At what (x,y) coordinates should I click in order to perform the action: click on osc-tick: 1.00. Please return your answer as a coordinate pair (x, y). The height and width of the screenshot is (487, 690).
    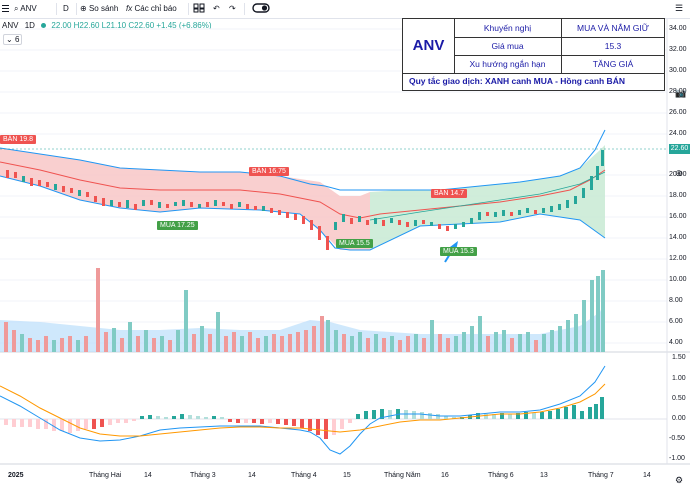
    Looking at the image, I should click on (679, 378).